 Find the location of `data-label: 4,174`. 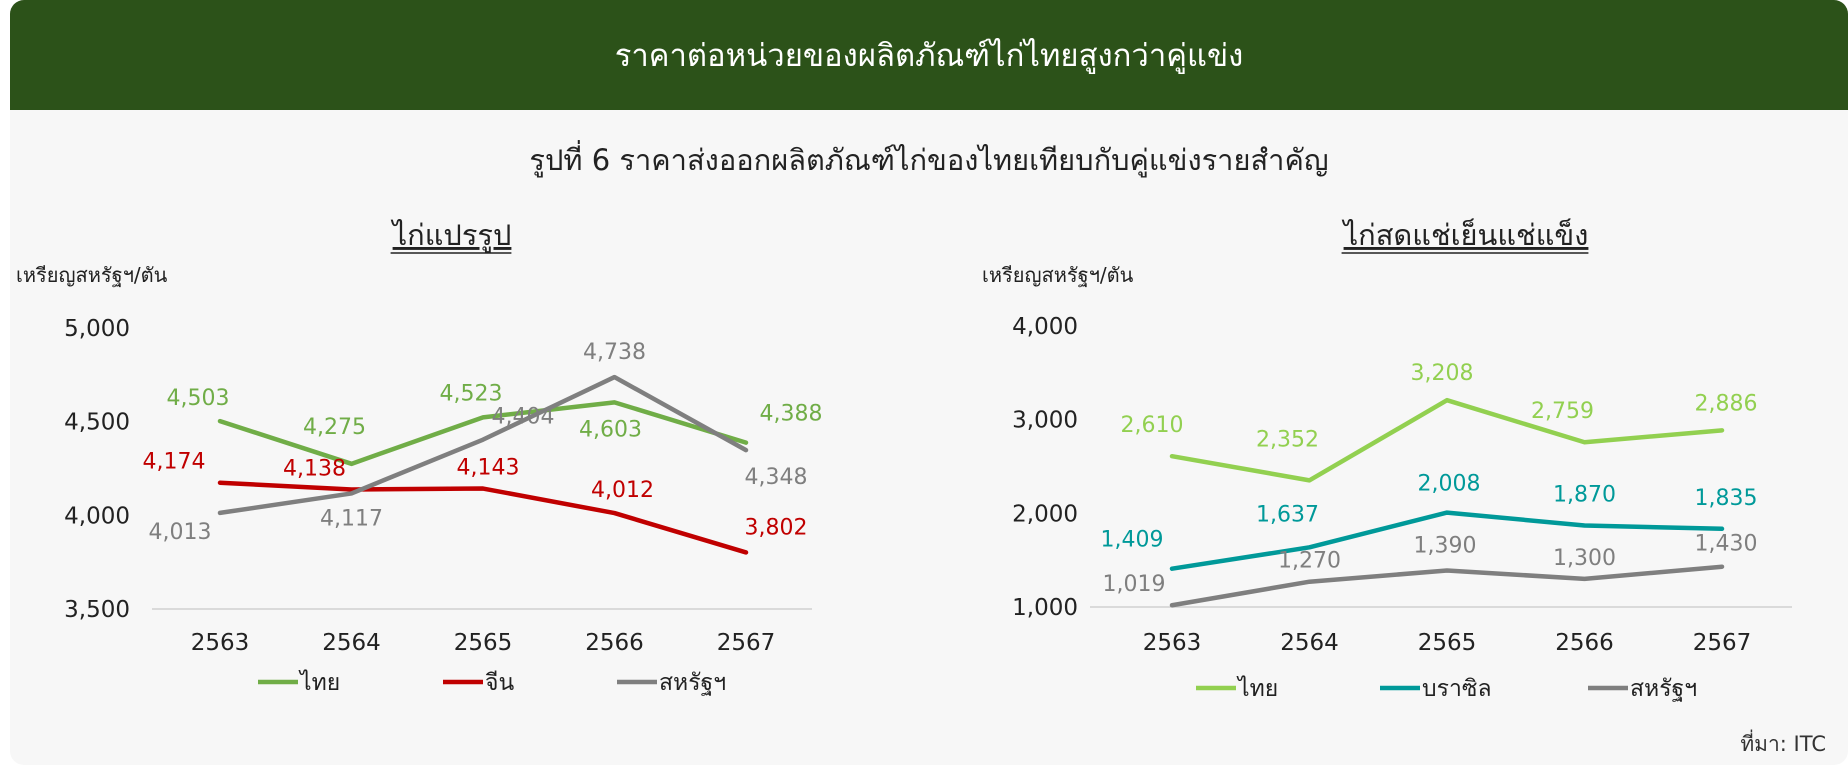

data-label: 4,174 is located at coordinates (174, 462).